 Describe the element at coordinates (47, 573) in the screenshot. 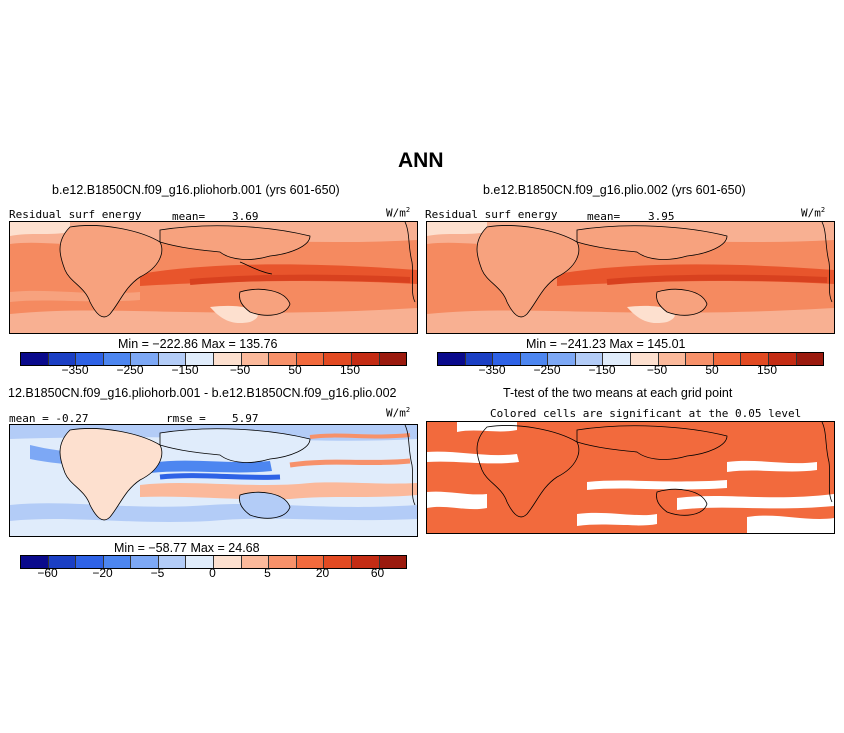

I see `colorbar-tick-label: −60` at that location.